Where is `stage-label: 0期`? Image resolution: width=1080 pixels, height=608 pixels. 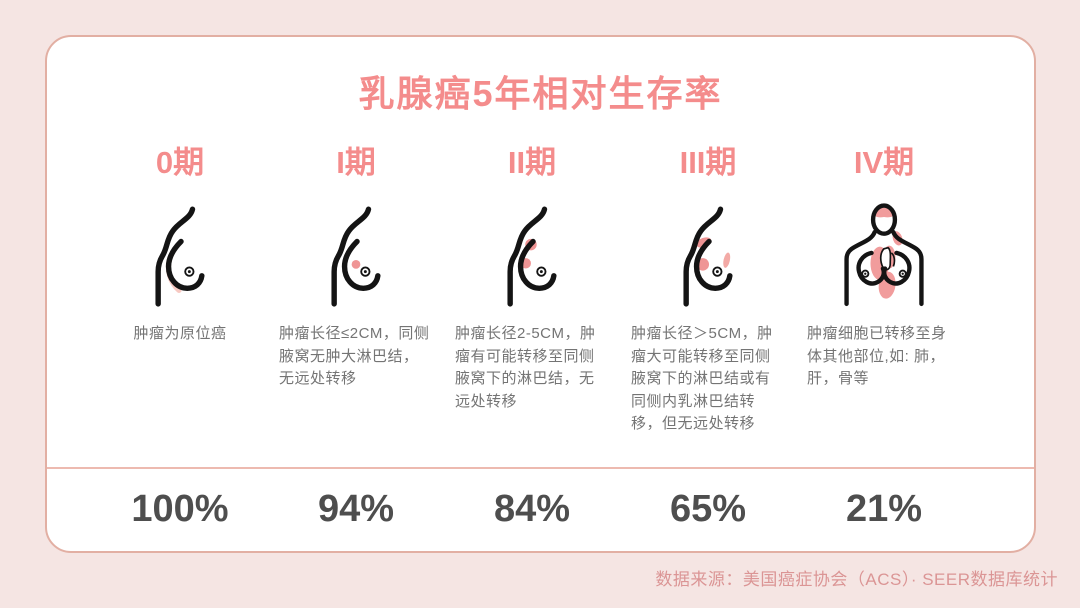
stage-label: 0期 is located at coordinates (180, 162).